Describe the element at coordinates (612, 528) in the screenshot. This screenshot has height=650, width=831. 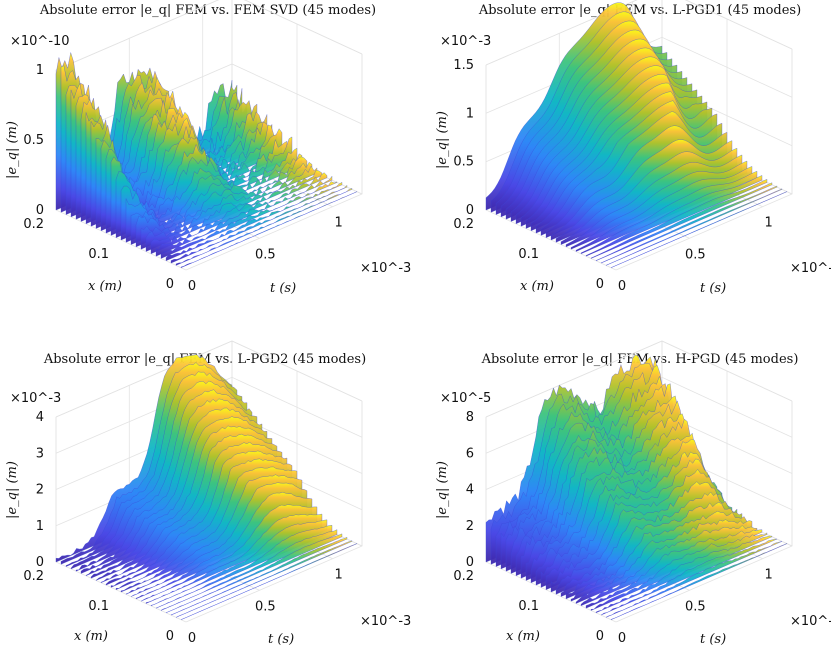
I see `axis-ticks: 0 2 4 6 8 0 0.5 1 0 0.1 0.2` at that location.